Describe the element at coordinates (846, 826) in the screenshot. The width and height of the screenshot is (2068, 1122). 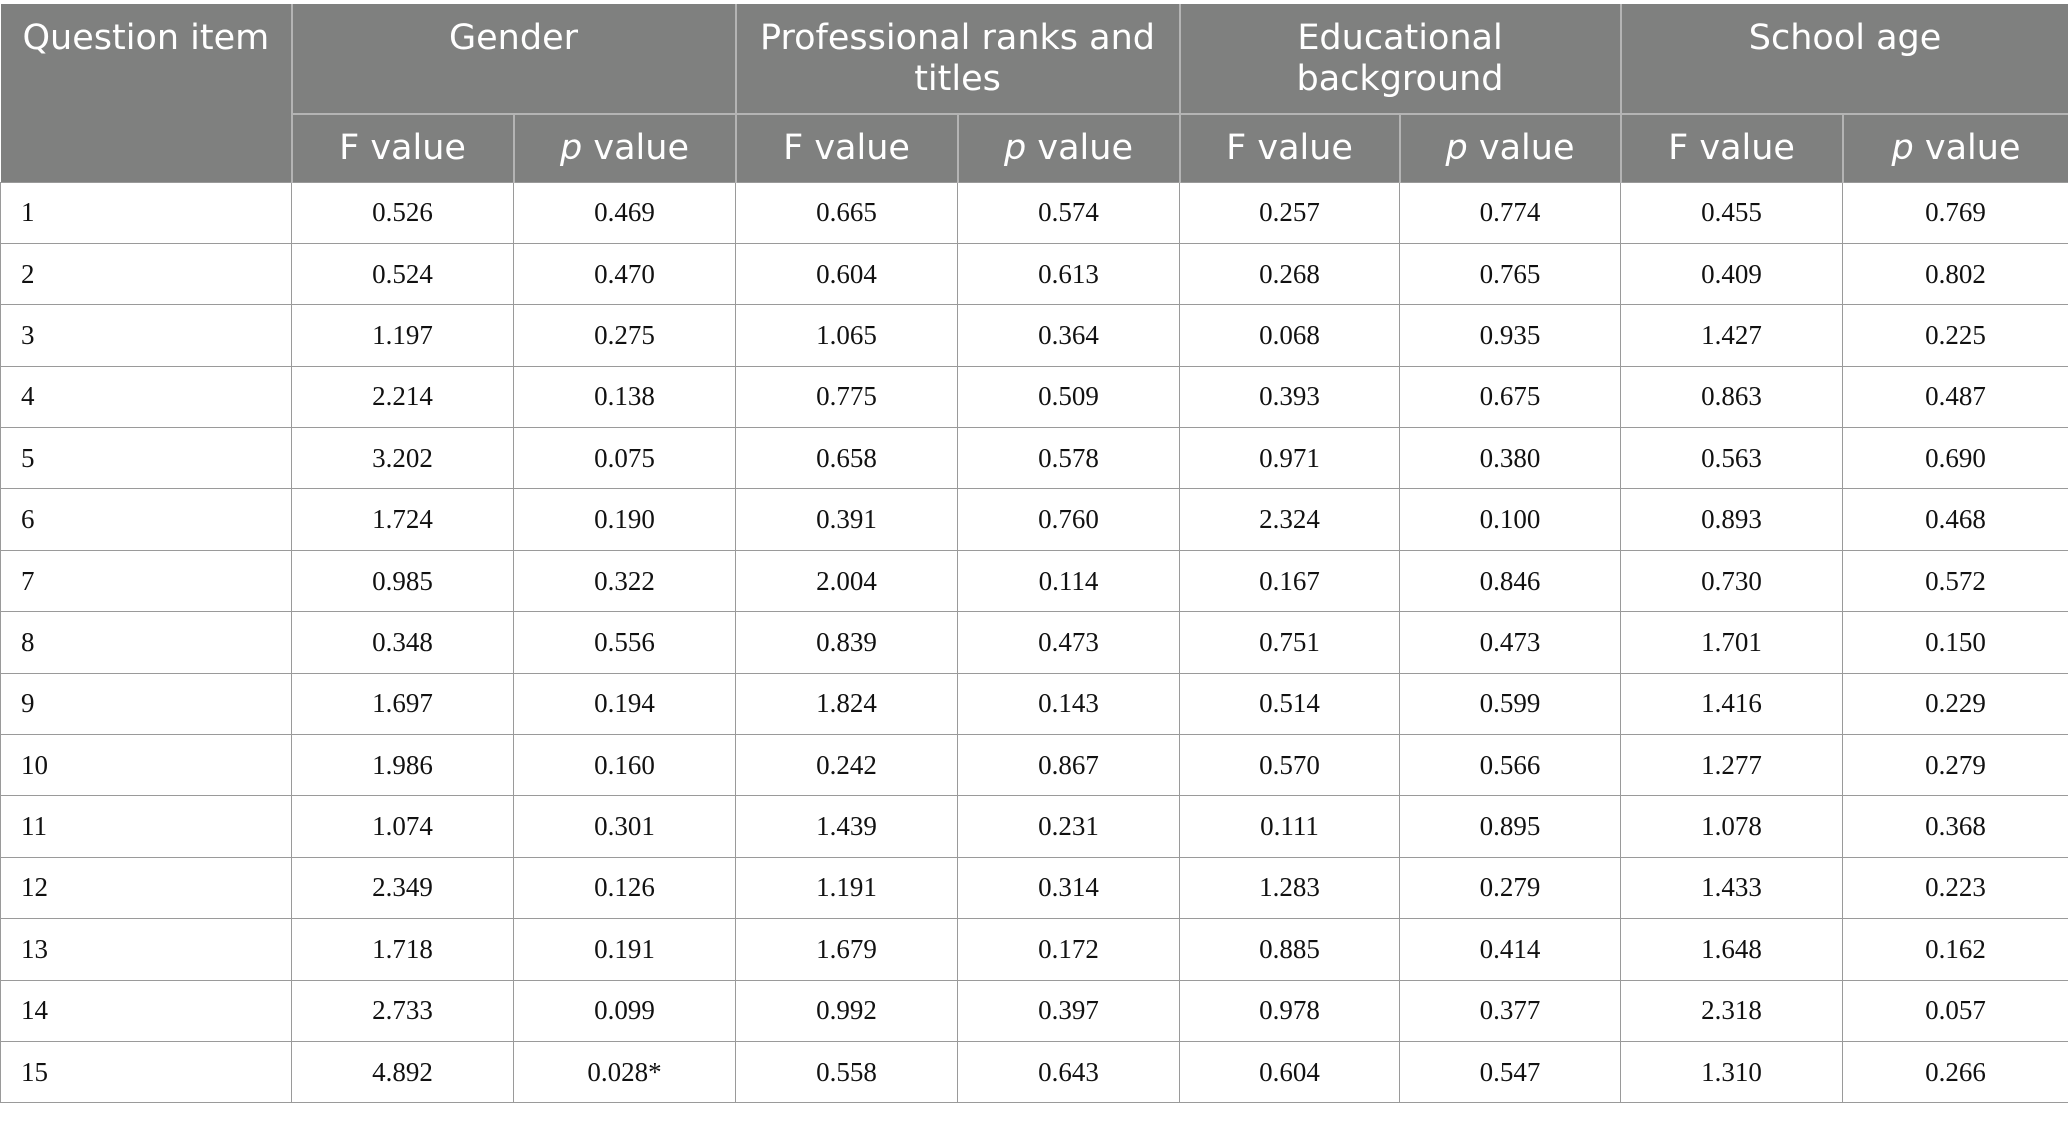
I see `f-value-cell: 1.439` at that location.